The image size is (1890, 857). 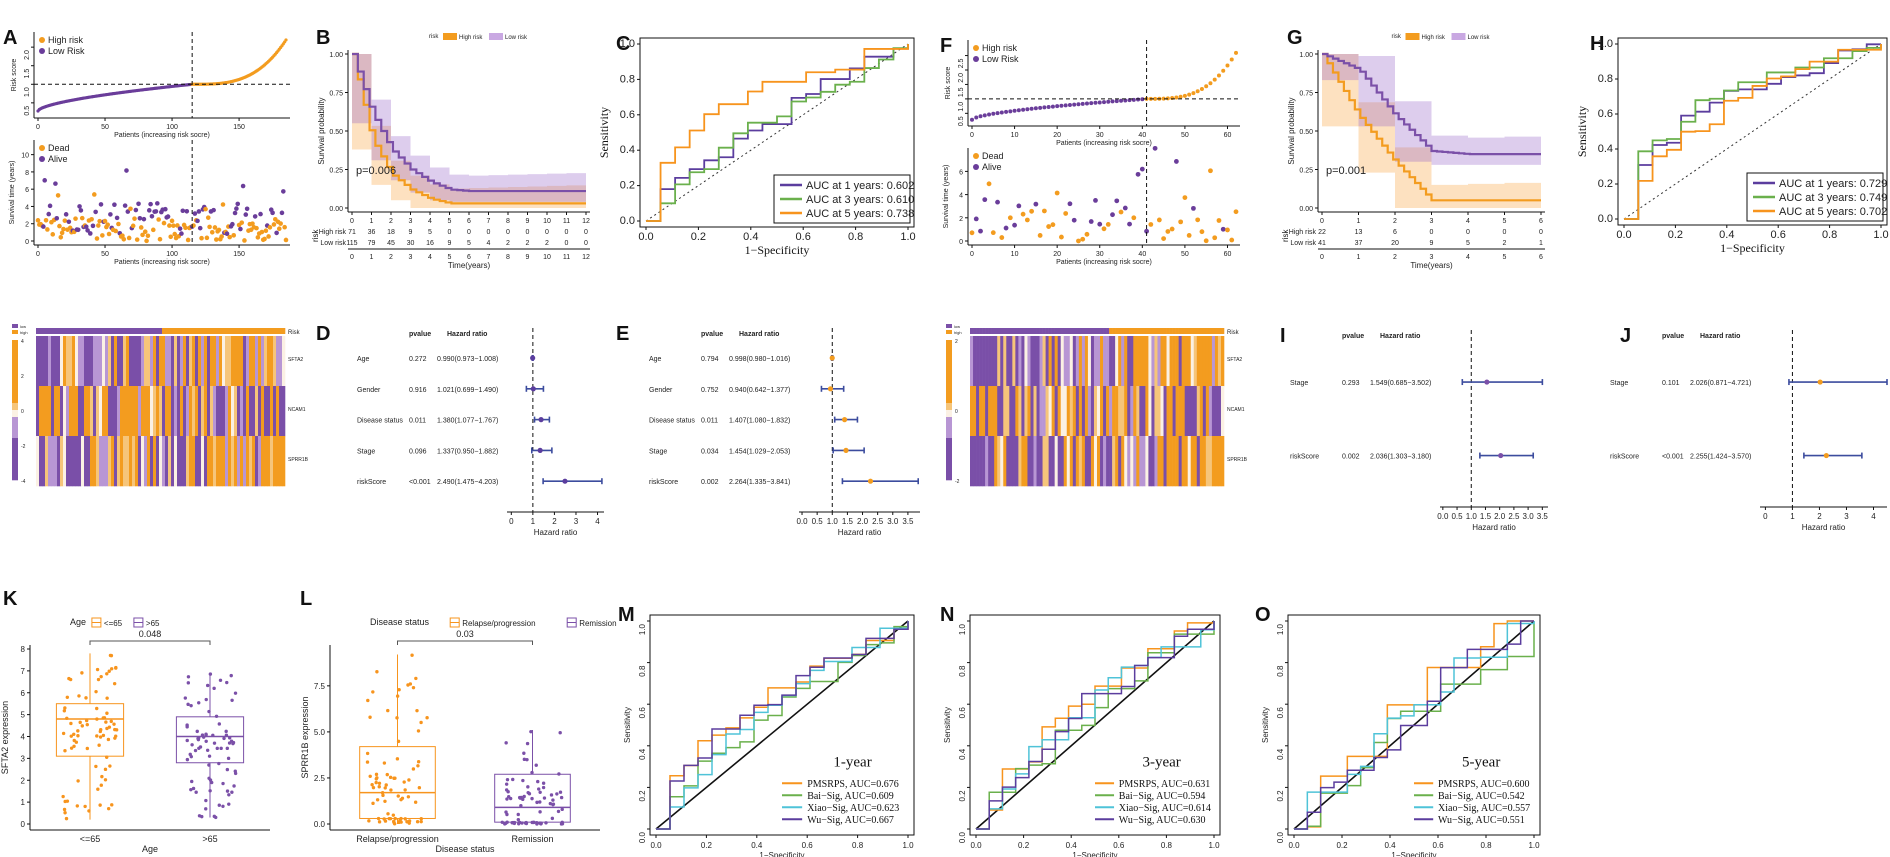 What do you see at coordinates (1000, 48) in the screenshot?
I see `legend-high-label: High risk` at bounding box center [1000, 48].